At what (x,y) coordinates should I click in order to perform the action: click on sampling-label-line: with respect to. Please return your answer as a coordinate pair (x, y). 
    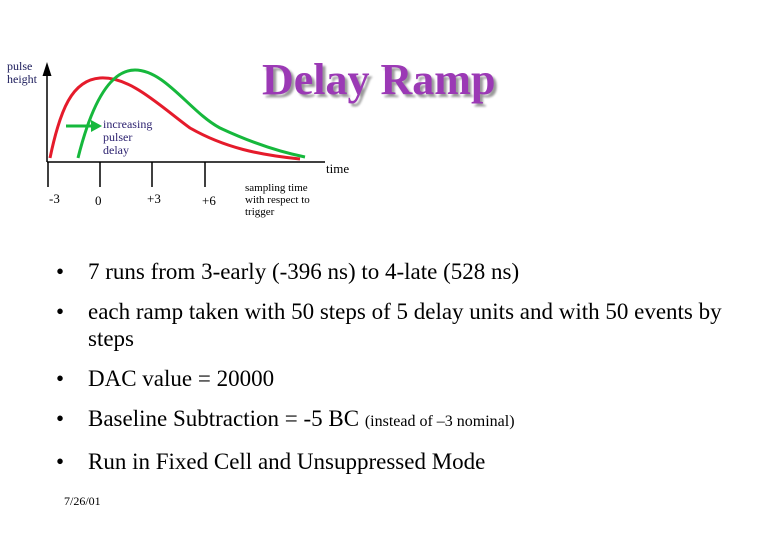
    Looking at the image, I should click on (277, 200).